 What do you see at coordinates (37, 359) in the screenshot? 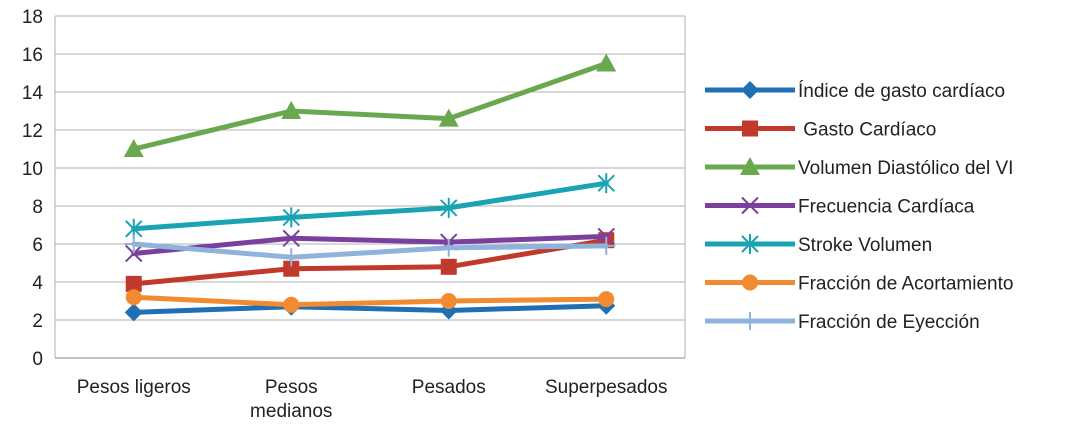
I see `y-tick-label: 0` at bounding box center [37, 359].